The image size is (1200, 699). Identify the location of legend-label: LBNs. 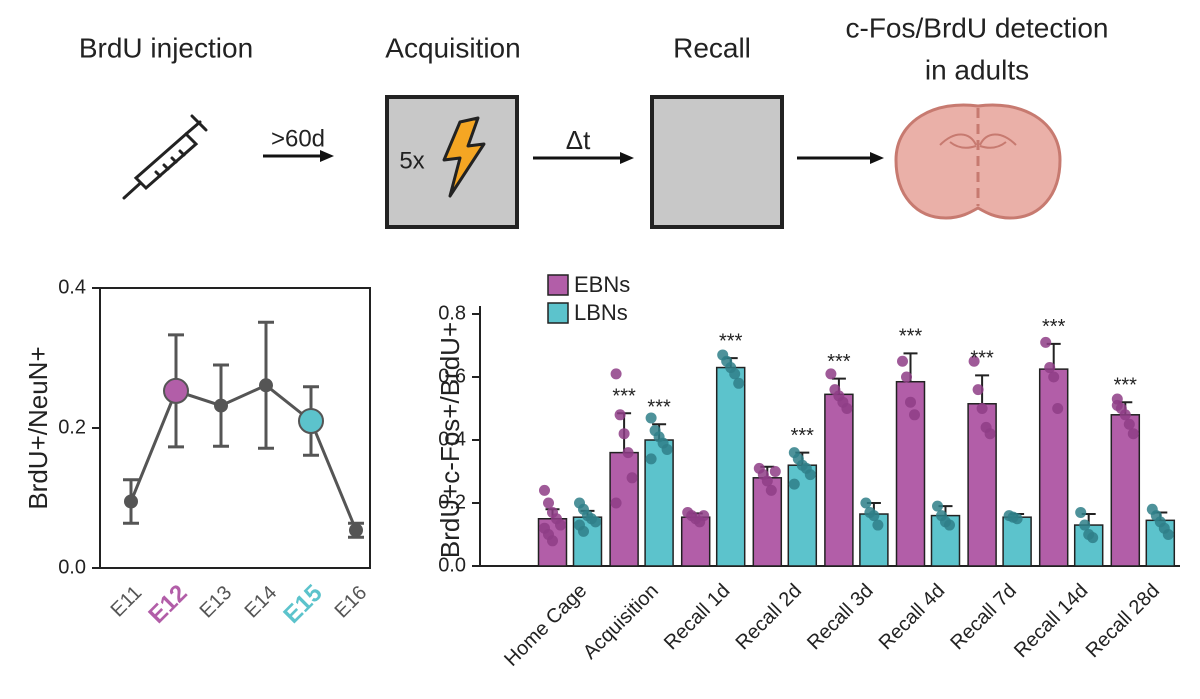
(601, 312).